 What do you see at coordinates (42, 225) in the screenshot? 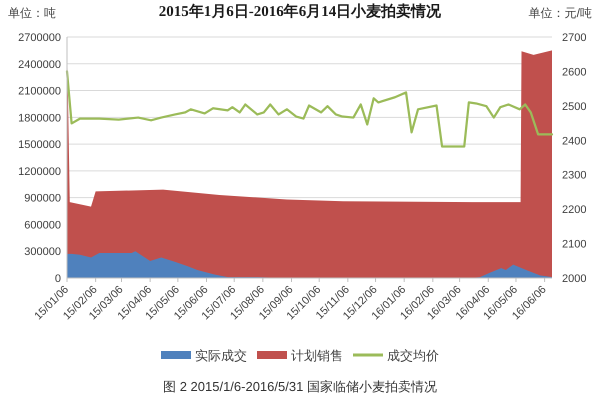
I see `y-tick-label: 600000` at bounding box center [42, 225].